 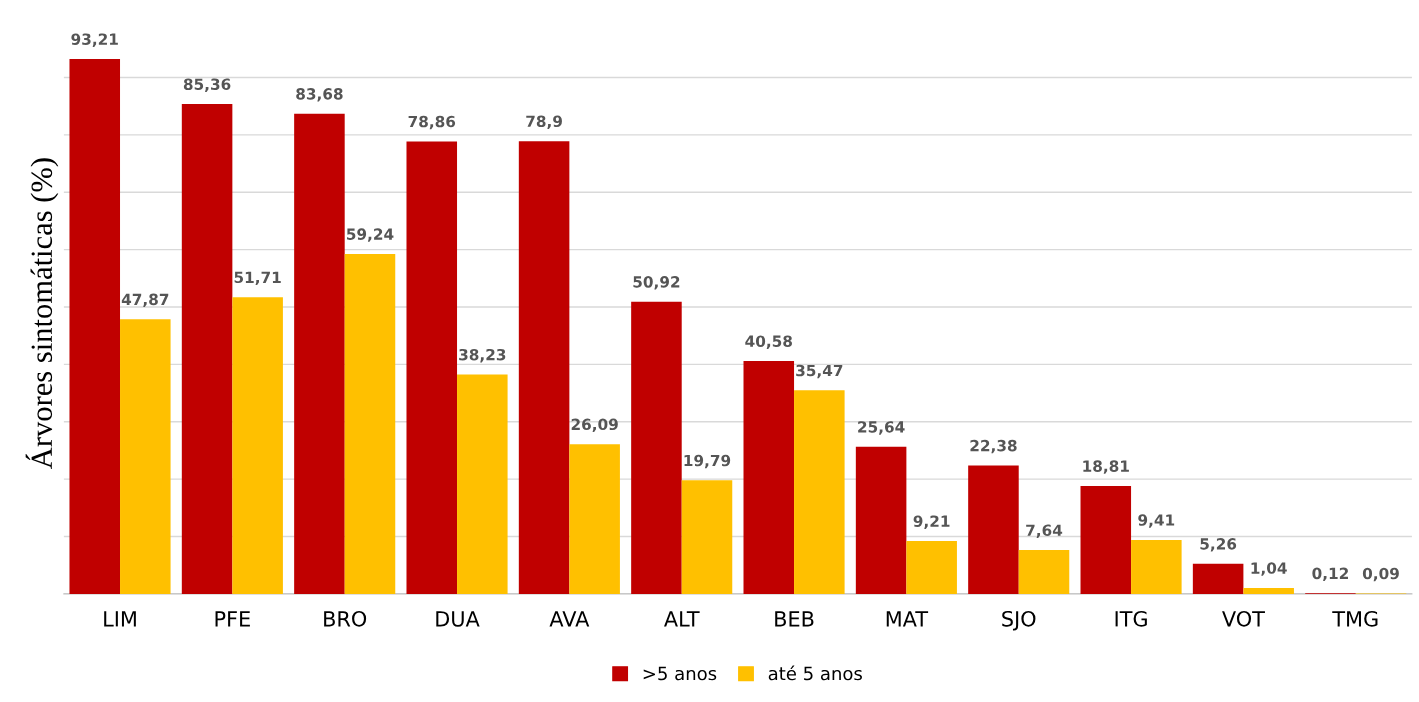 What do you see at coordinates (232, 619) in the screenshot?
I see `x-tick-label: PFE` at bounding box center [232, 619].